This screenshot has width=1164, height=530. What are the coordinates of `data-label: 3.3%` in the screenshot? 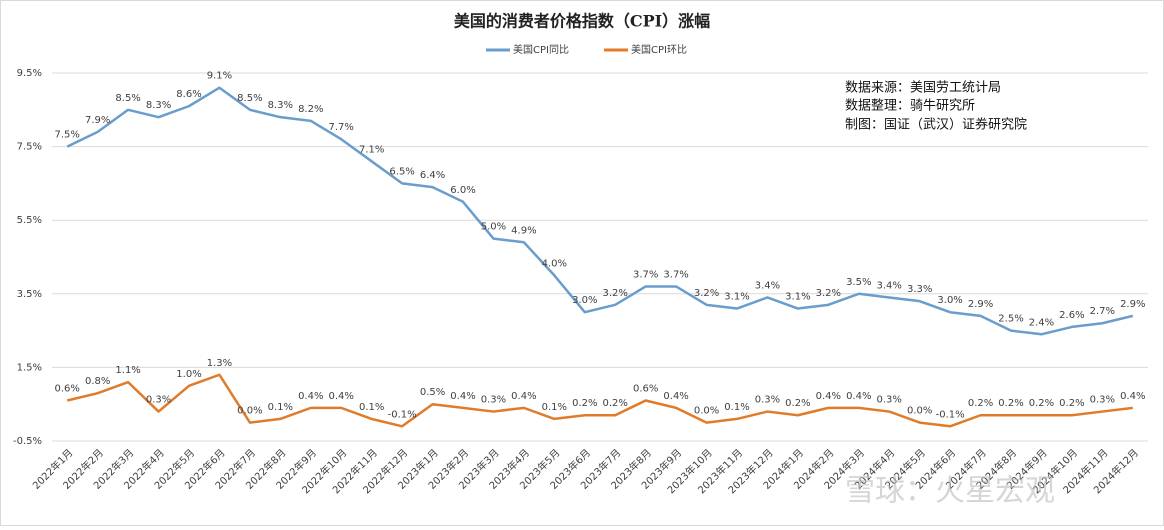 It's located at (919, 289).